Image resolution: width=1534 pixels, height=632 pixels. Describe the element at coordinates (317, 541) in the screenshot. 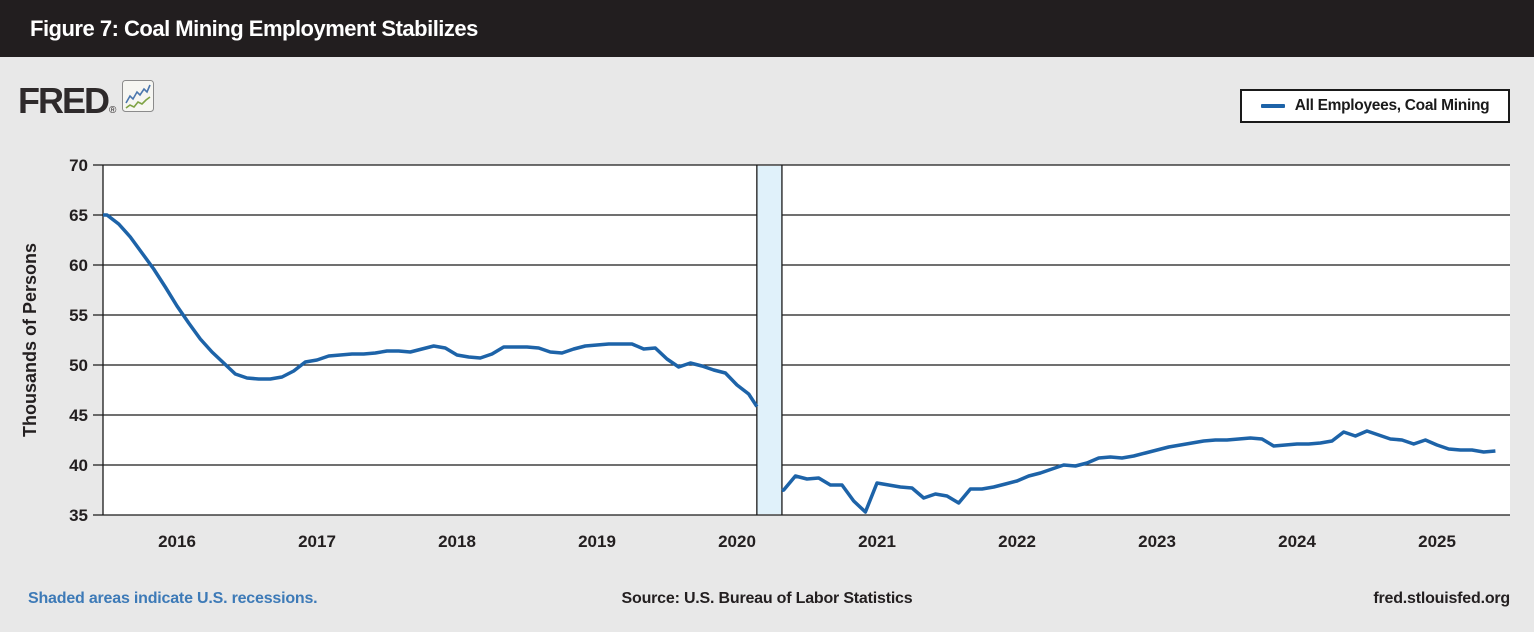

I see `x-tick-label: 2017` at that location.